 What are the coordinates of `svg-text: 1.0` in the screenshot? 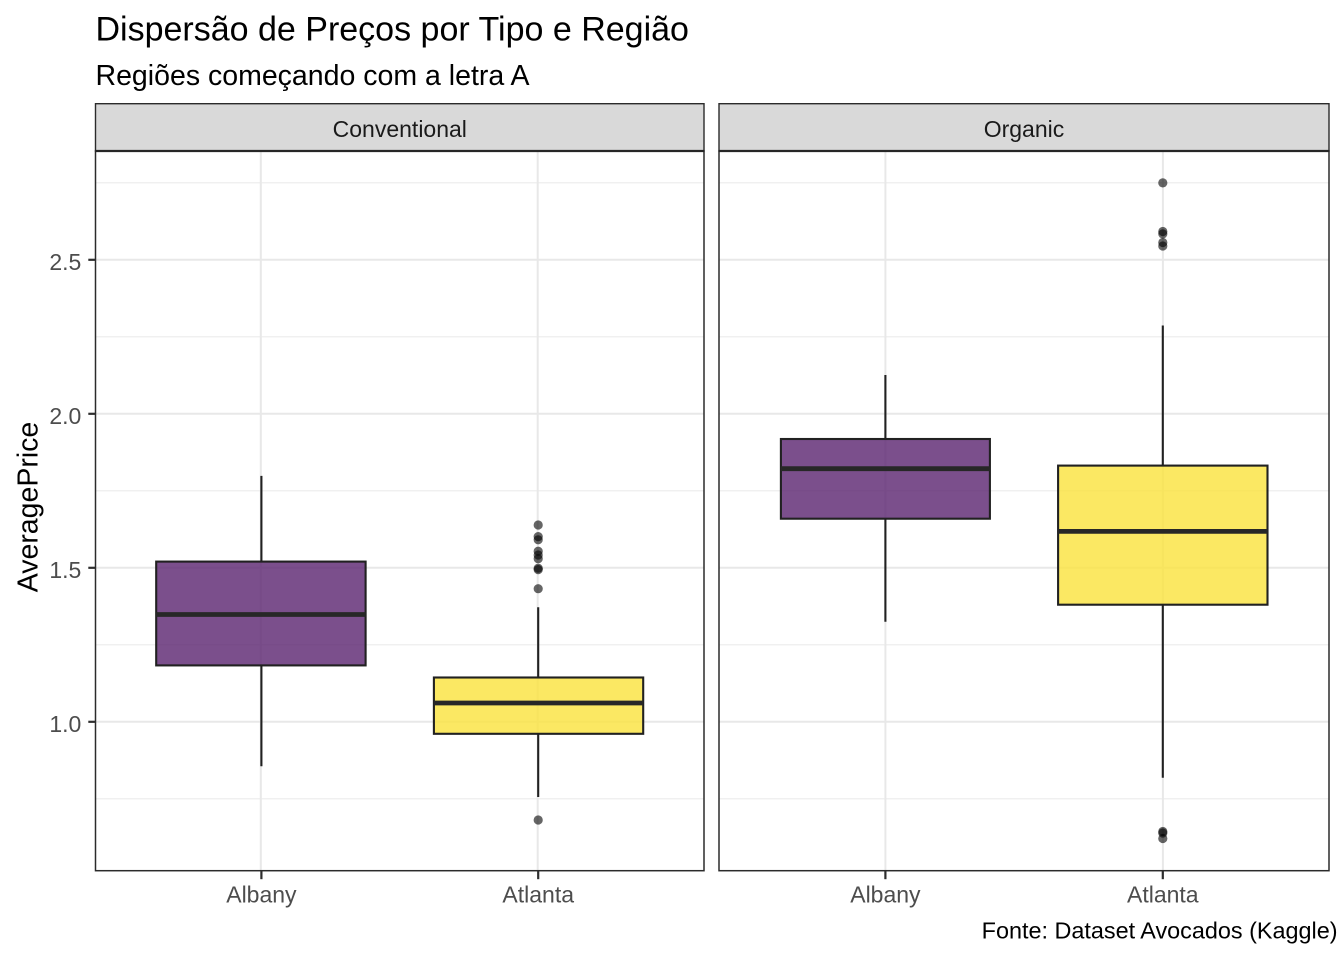 It's located at (65, 724).